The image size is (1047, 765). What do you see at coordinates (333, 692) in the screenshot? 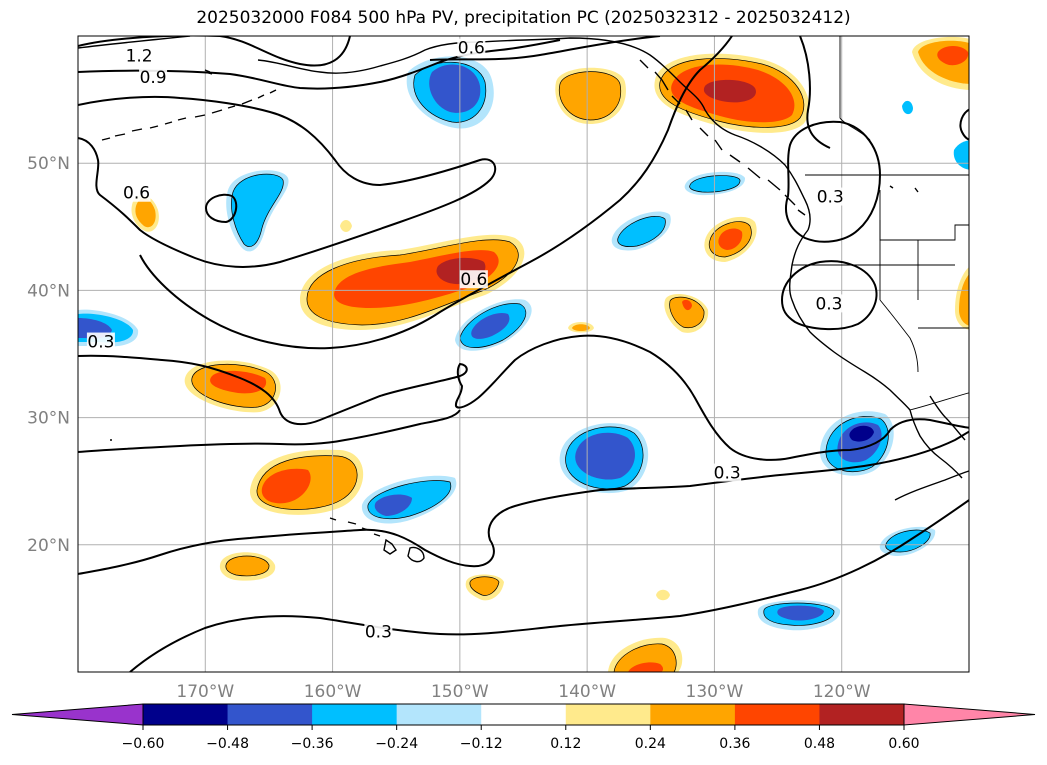
I see `lon-tick-label: 160°W` at bounding box center [333, 692].